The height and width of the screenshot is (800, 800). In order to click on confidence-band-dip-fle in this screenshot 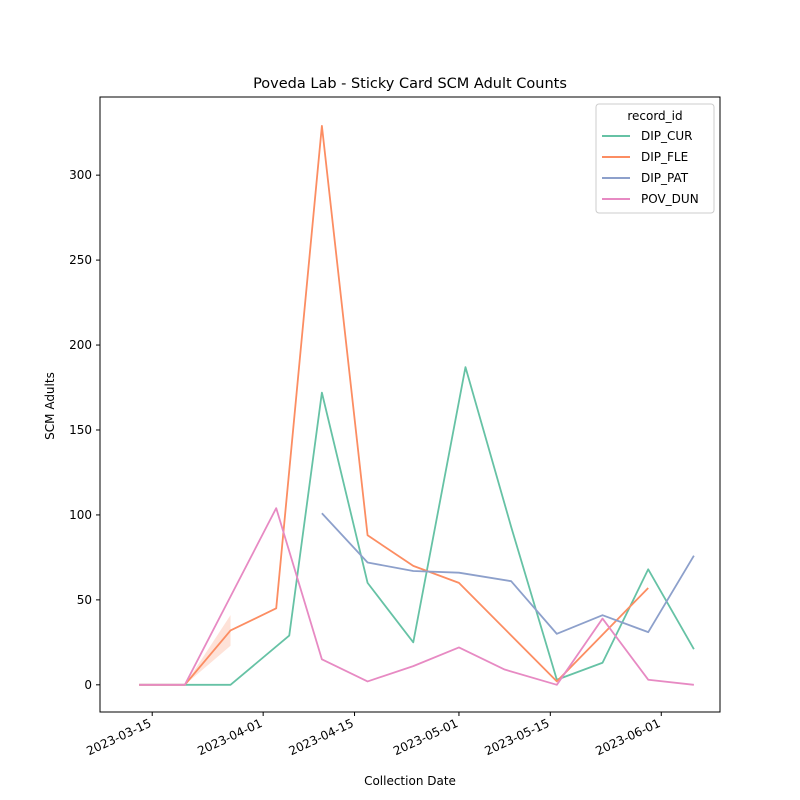, I will do `click(207, 650)`.